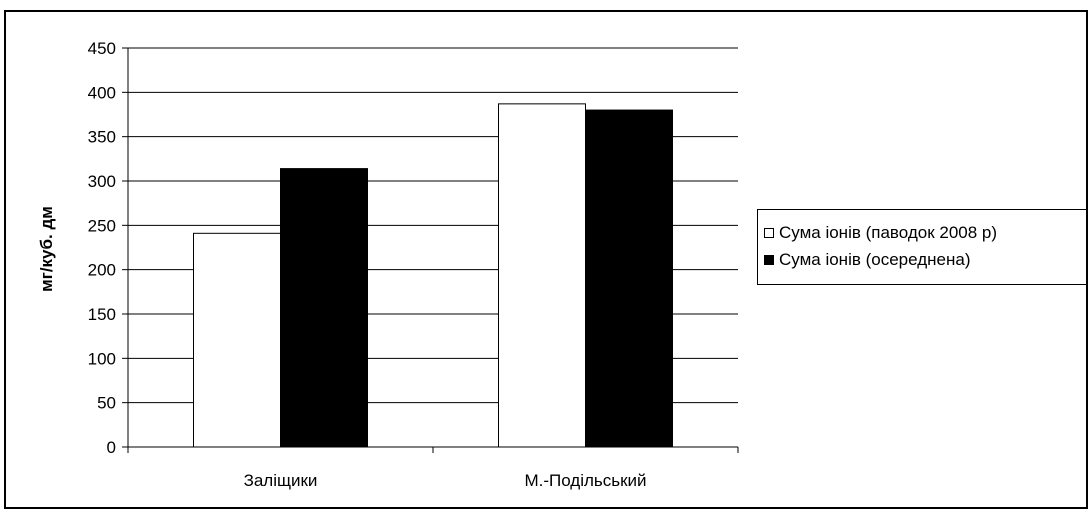 The image size is (1091, 512). Describe the element at coordinates (46, 249) in the screenshot. I see `y-axis-title: мг/куб. дм` at that location.